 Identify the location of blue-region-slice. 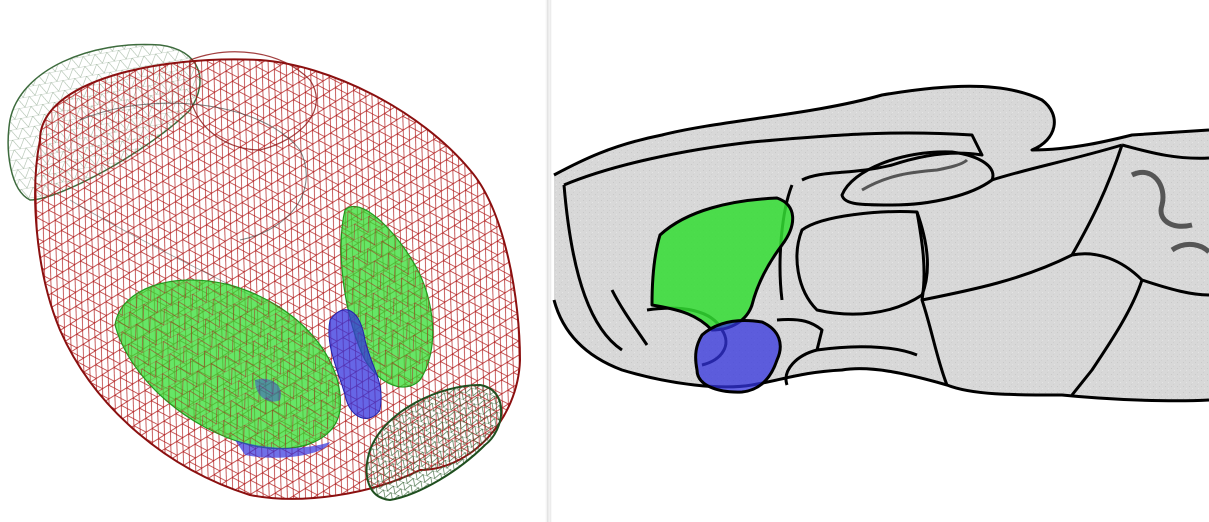
(738, 356).